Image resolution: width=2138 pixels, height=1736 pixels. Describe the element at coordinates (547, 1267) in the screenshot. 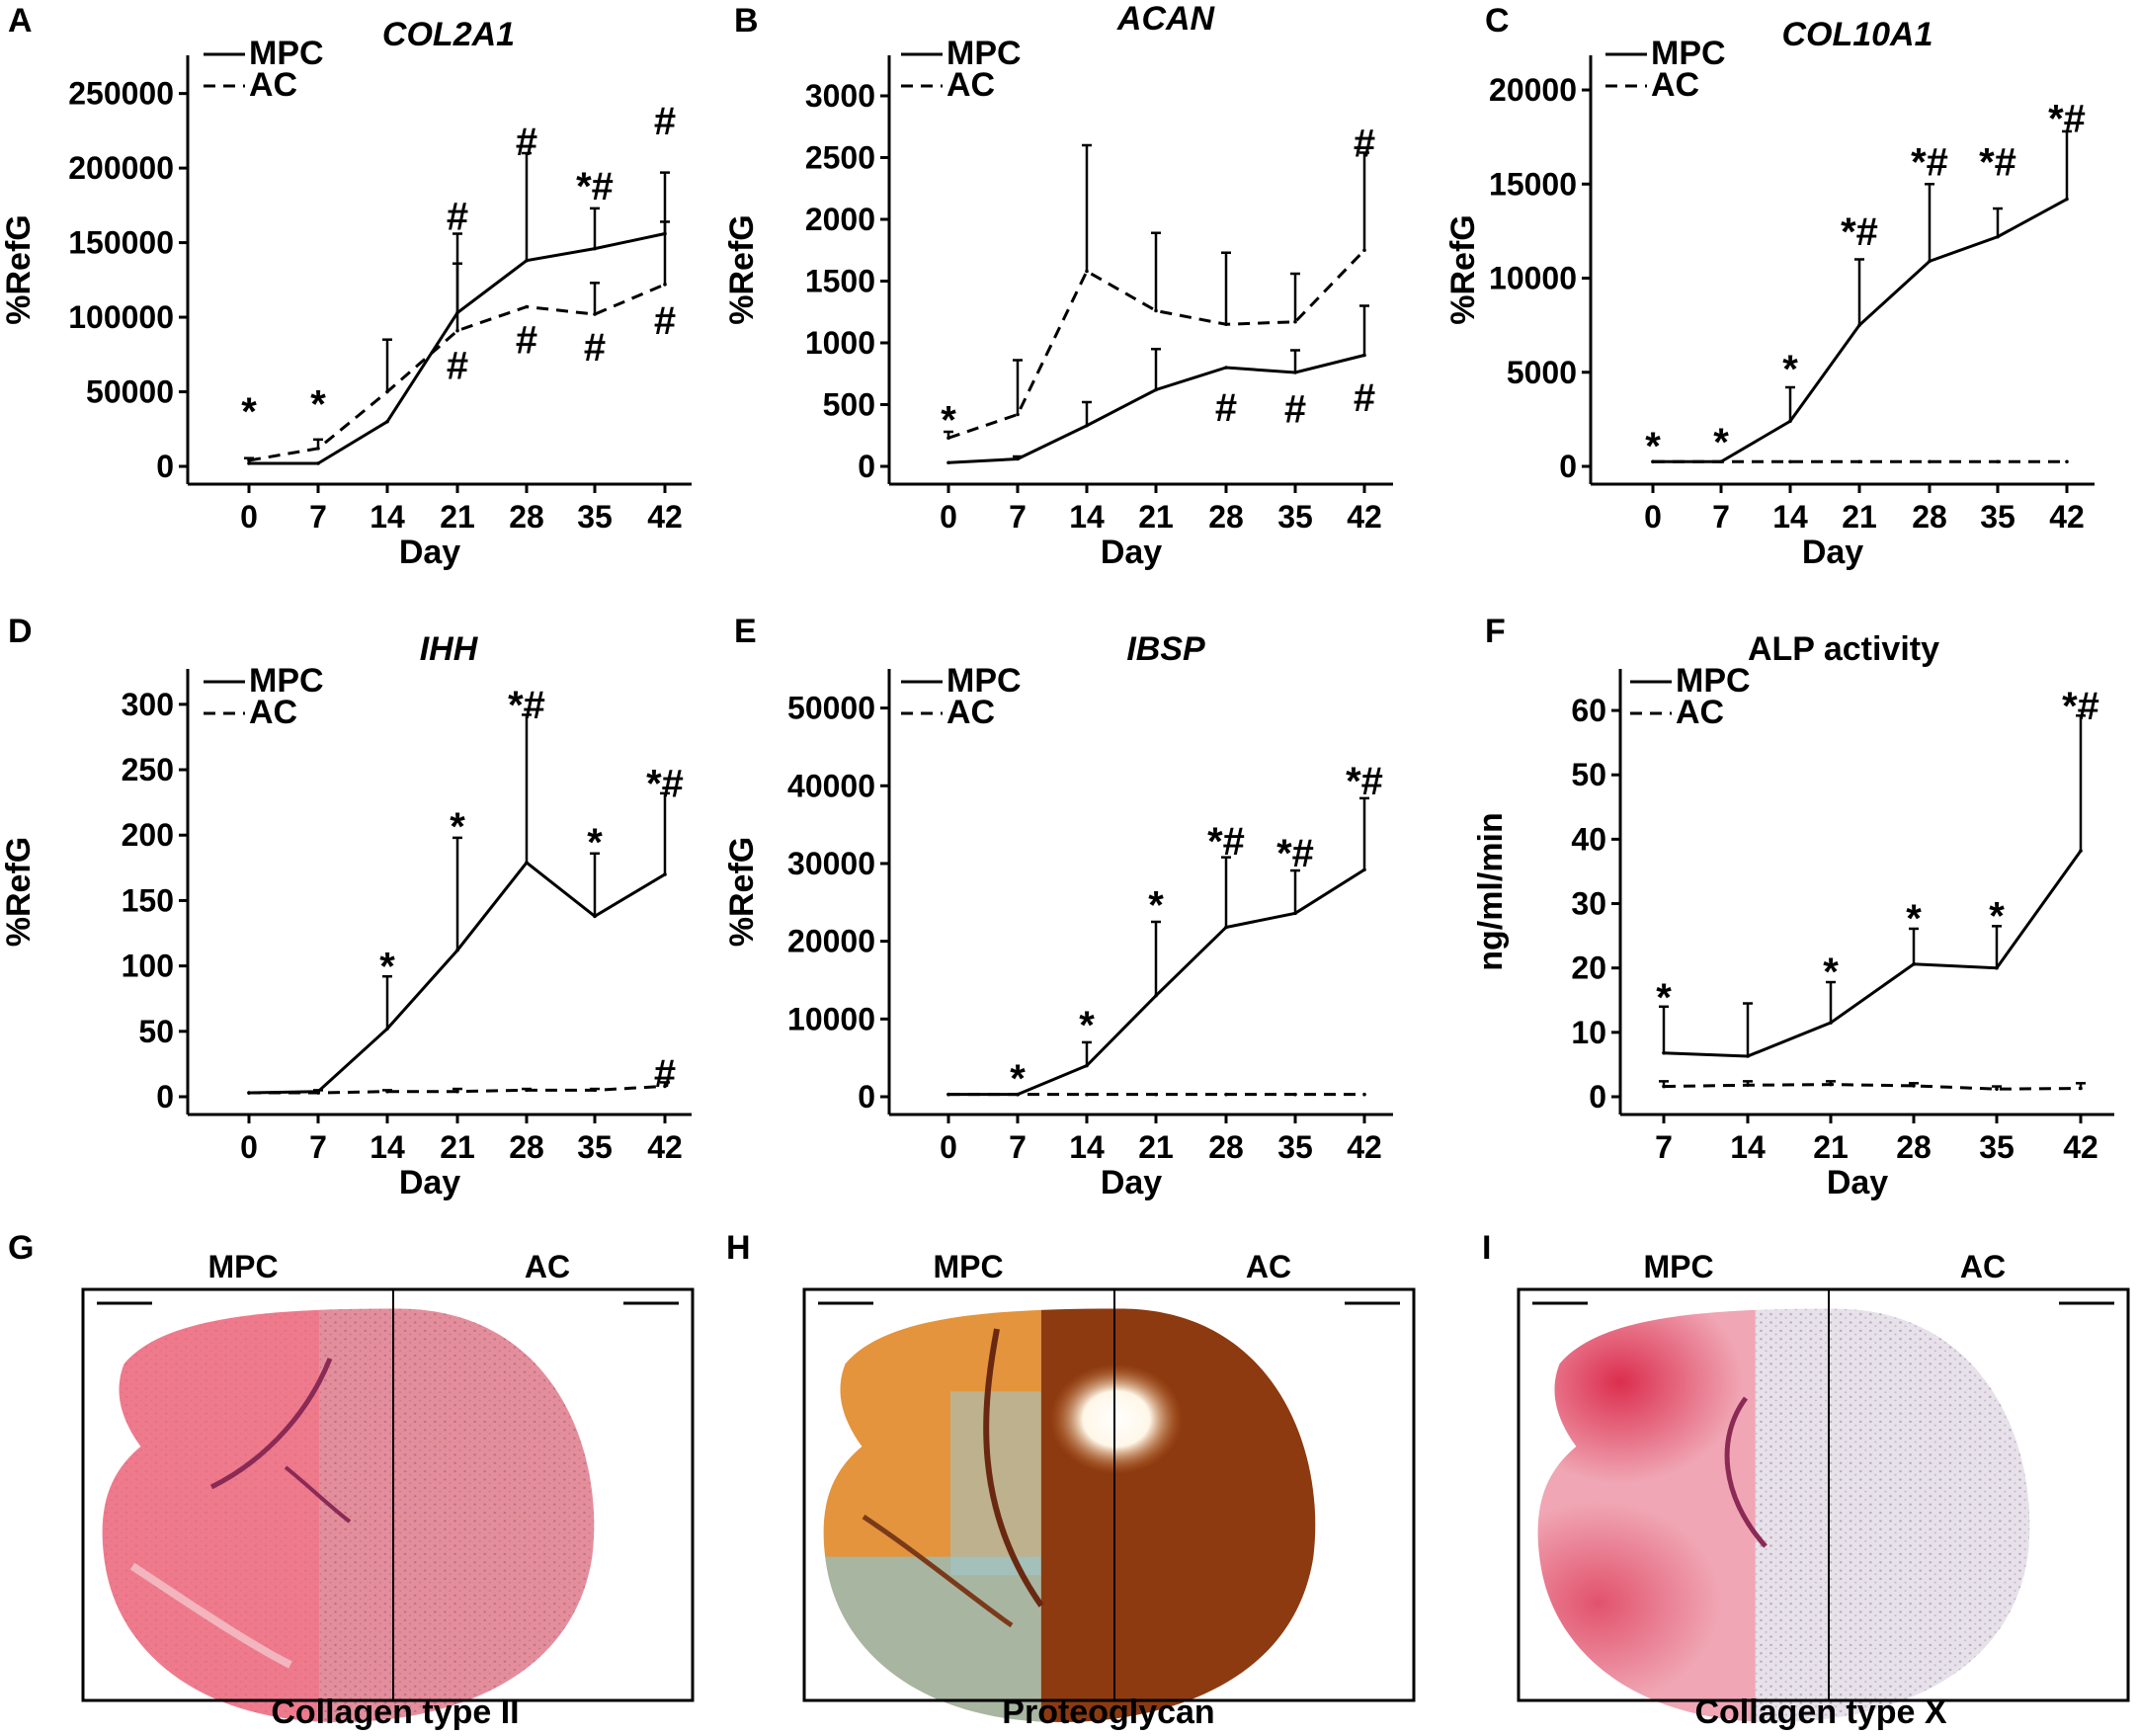

I see `hist-title-right-g: AC` at that location.